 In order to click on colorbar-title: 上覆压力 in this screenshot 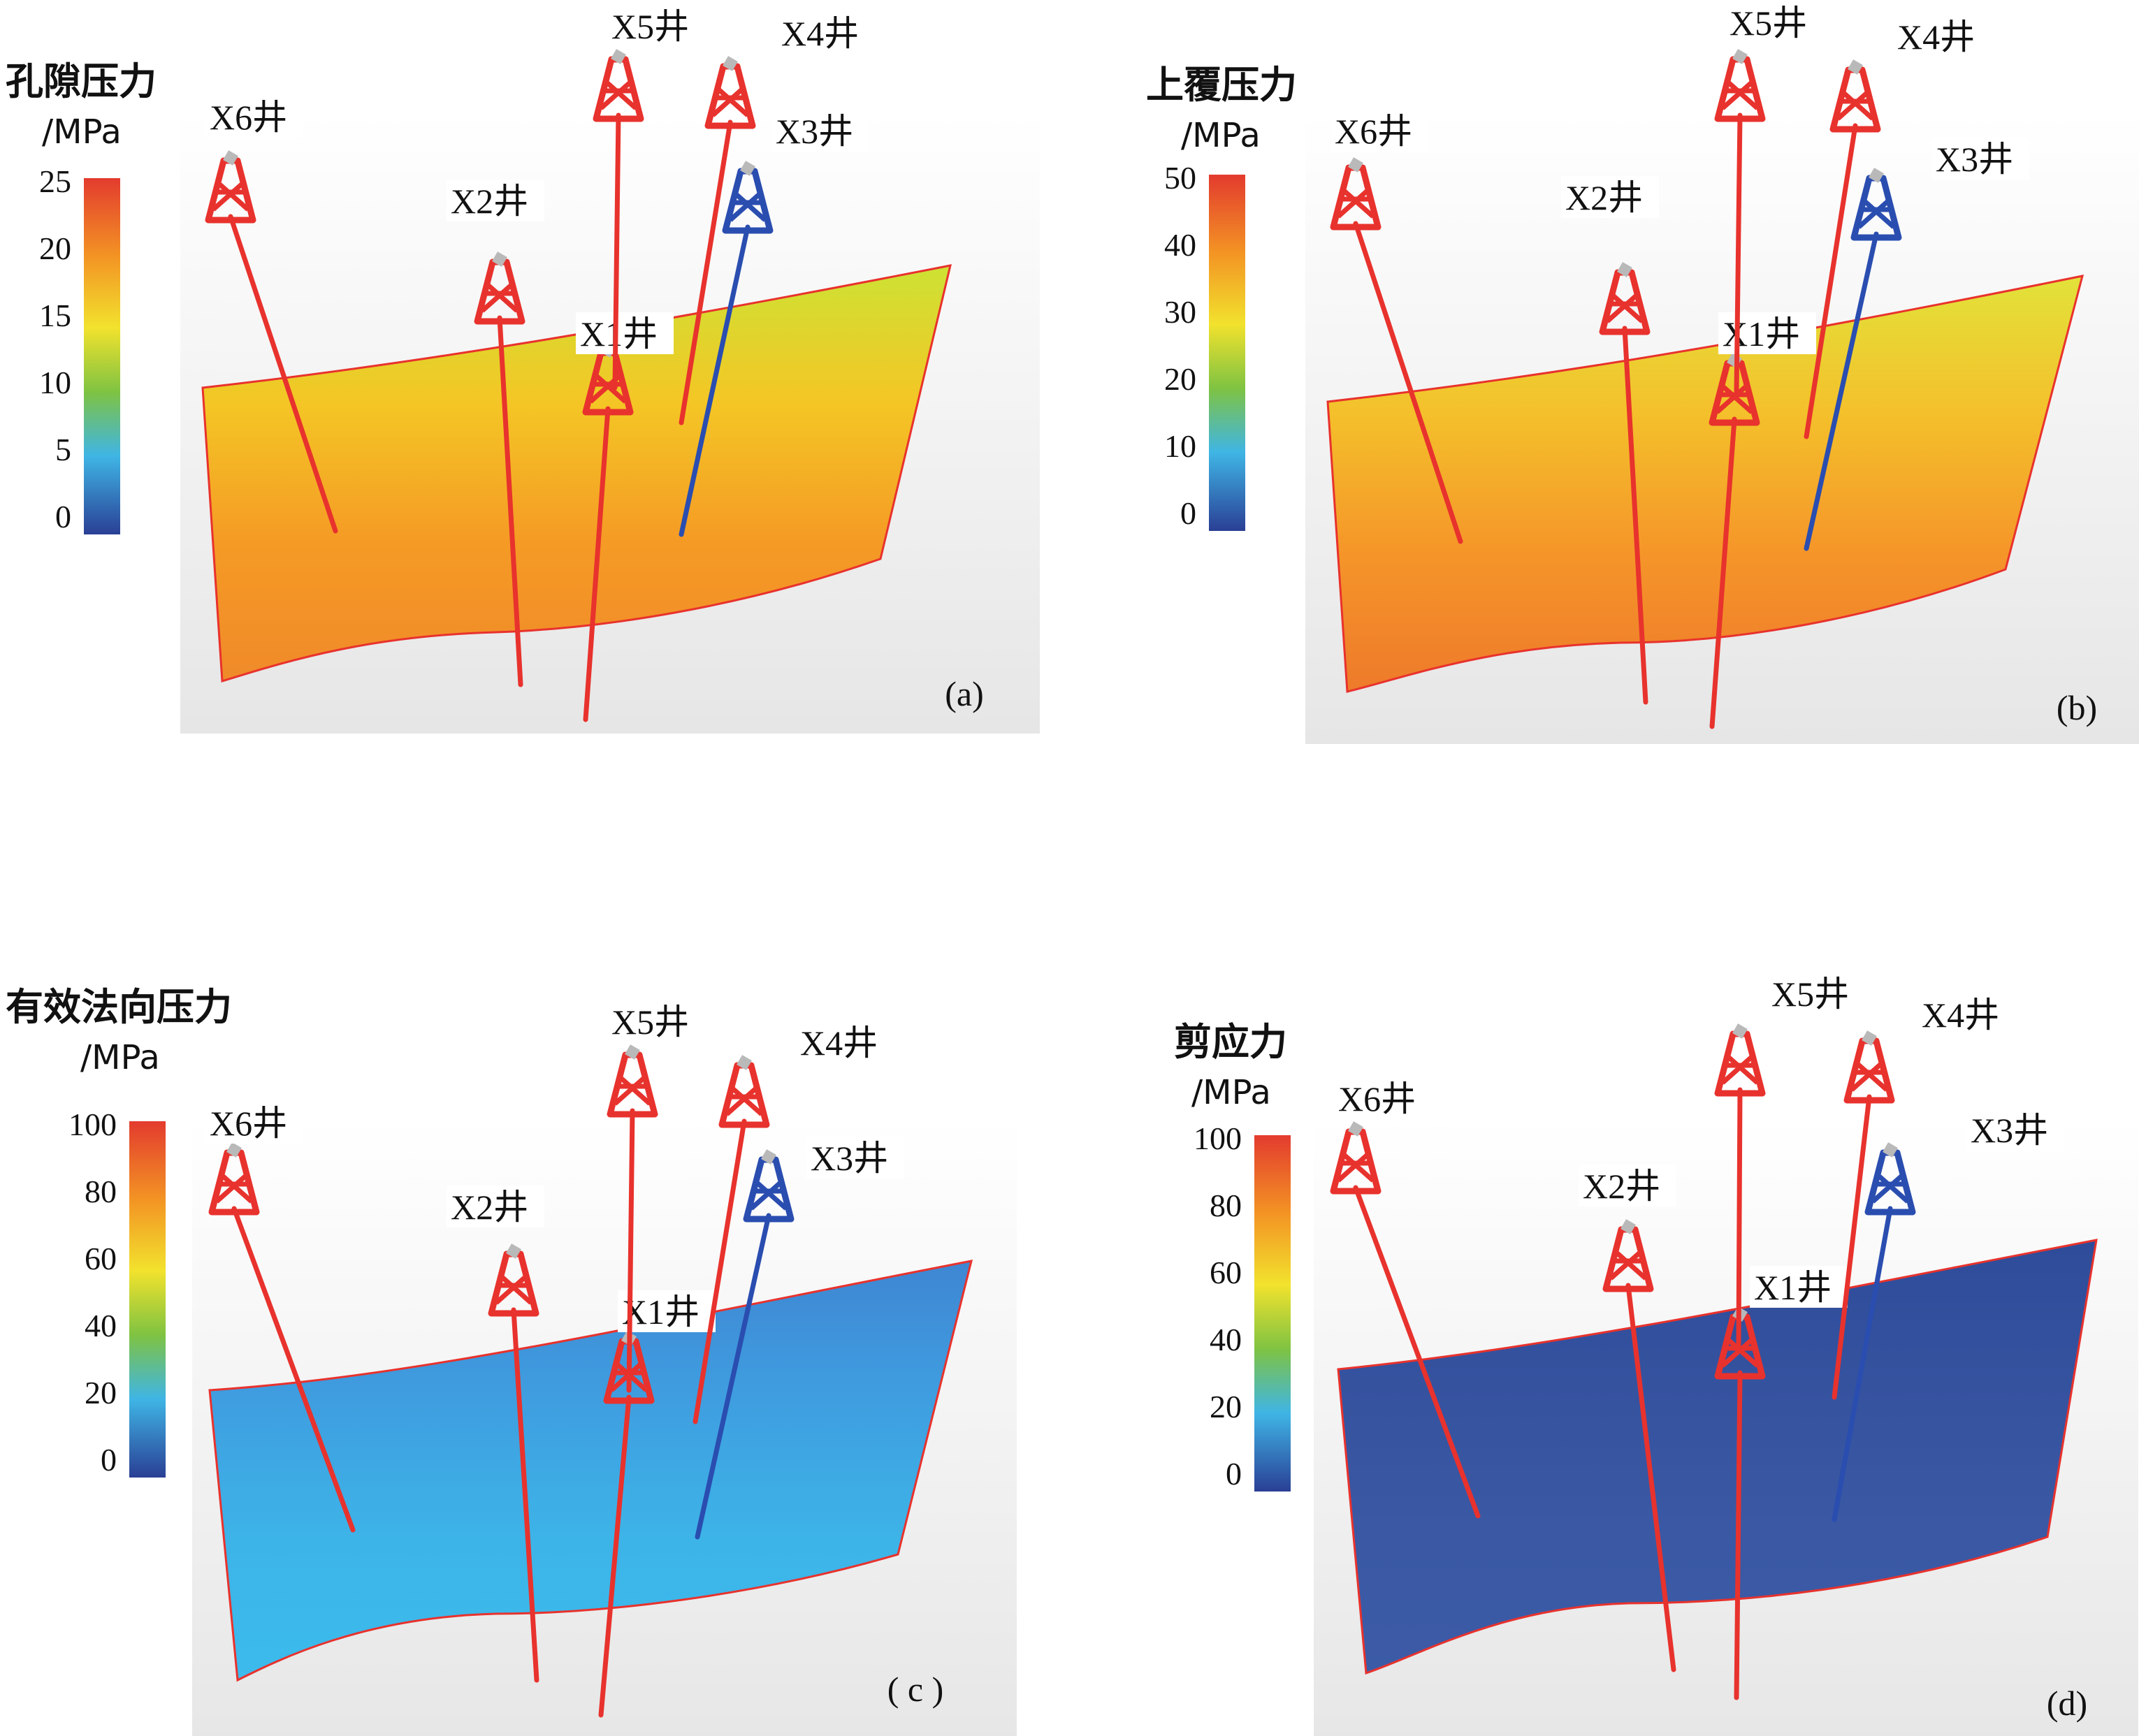, I will do `click(1222, 85)`.